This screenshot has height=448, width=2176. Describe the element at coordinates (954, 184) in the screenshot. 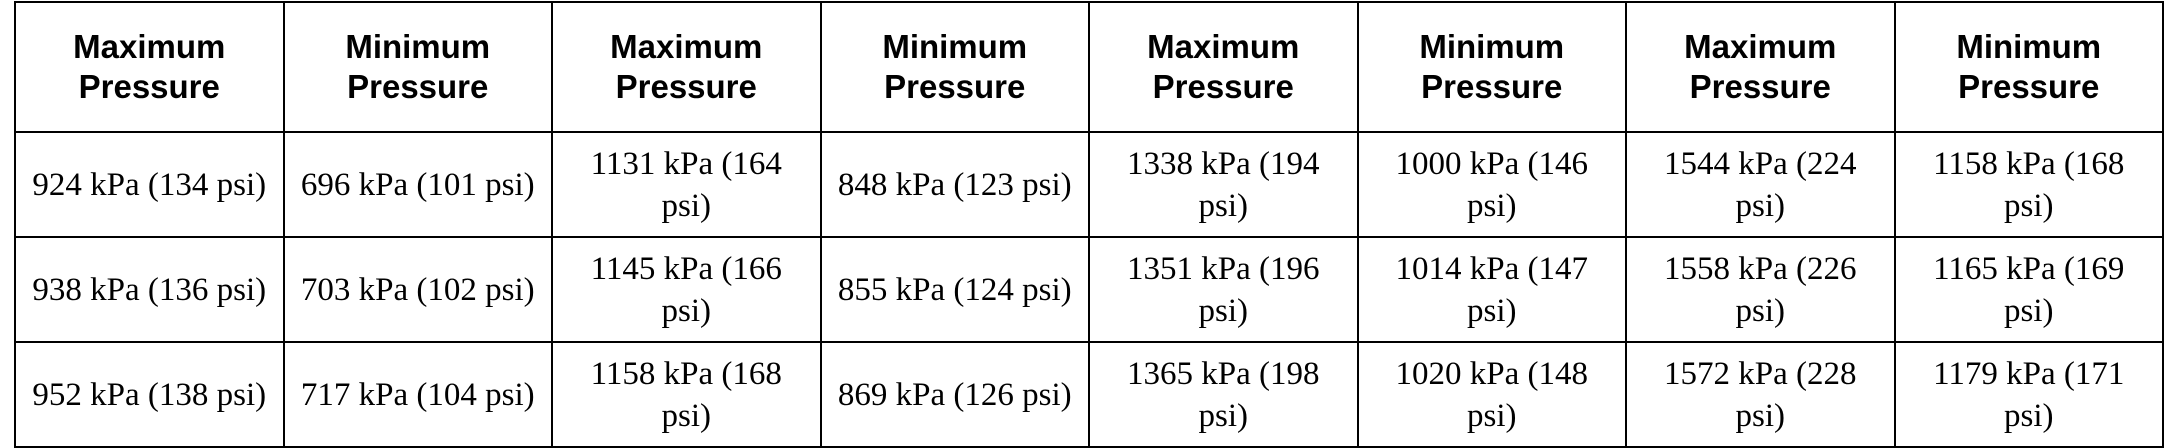

I see `table-cell: 848 kPa (123 psi)` at that location.